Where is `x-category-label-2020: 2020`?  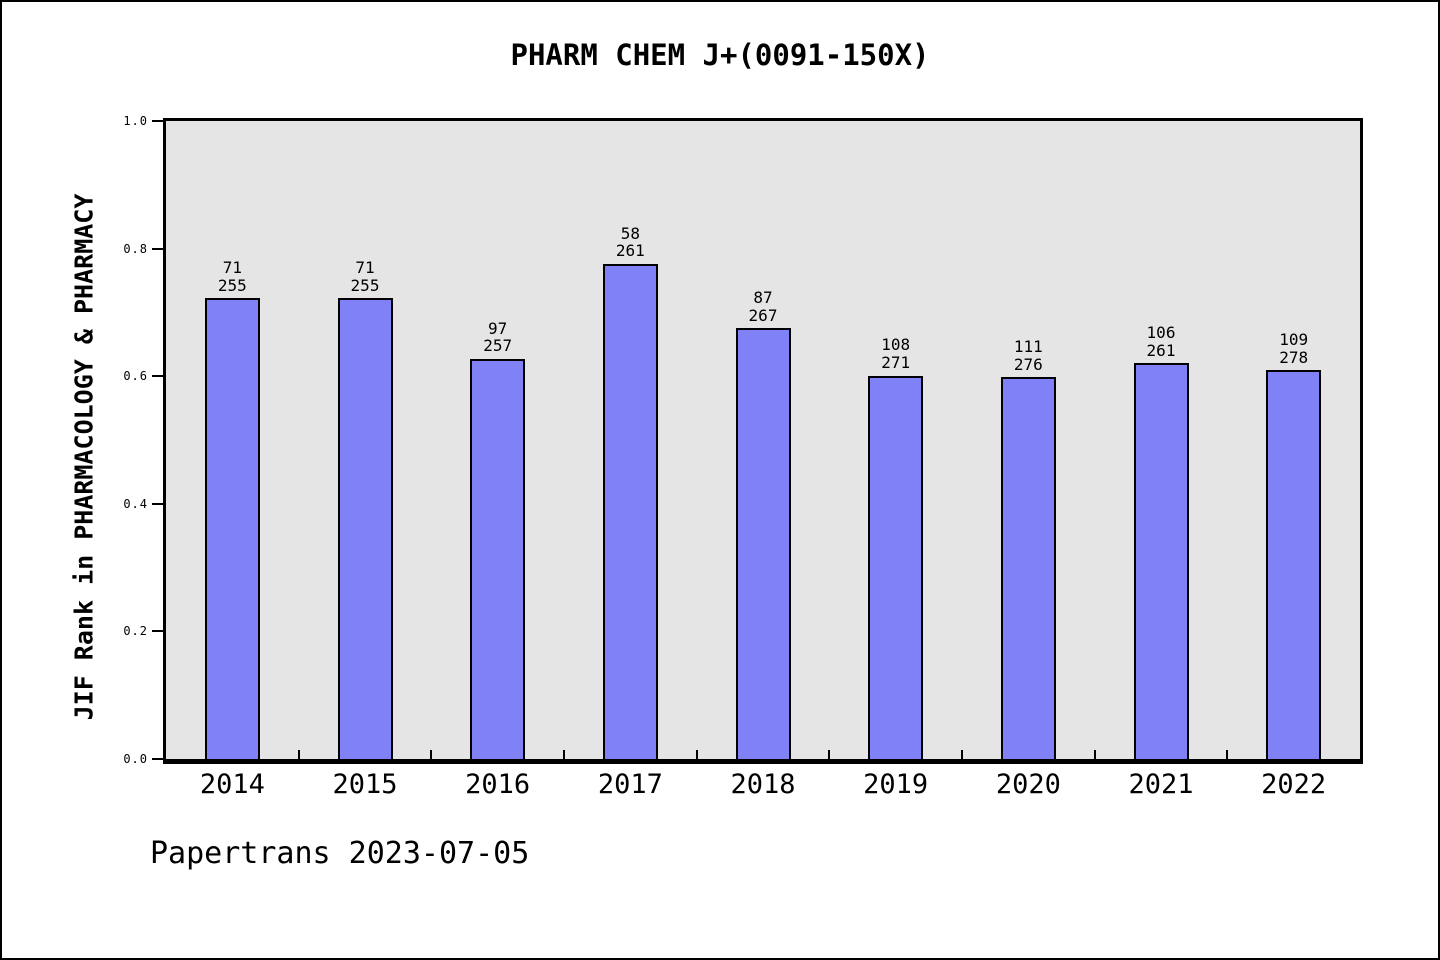 x-category-label-2020: 2020 is located at coordinates (1028, 784).